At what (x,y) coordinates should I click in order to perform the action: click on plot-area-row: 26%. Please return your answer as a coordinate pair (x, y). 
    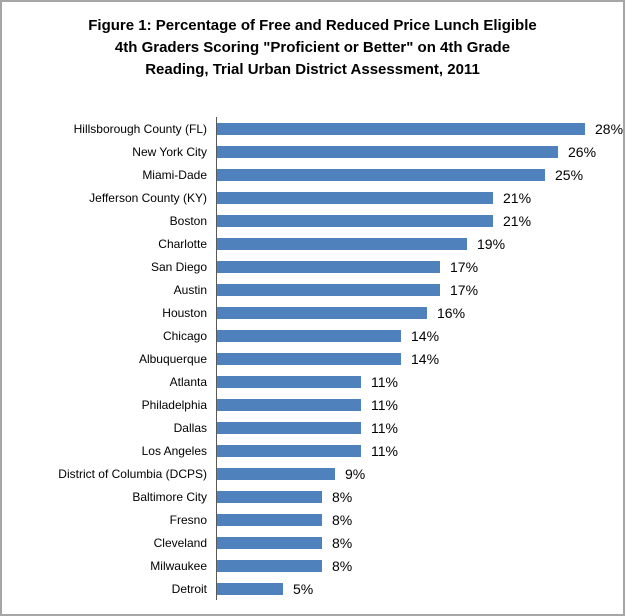
    Looking at the image, I should click on (419, 151).